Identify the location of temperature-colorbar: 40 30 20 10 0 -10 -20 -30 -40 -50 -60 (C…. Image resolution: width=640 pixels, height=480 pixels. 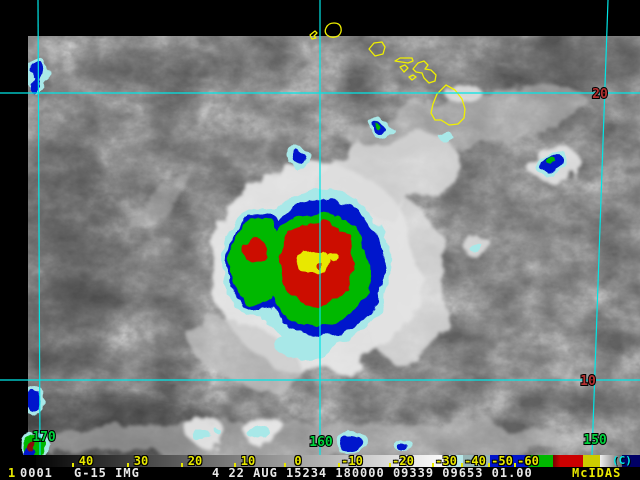
(338, 461).